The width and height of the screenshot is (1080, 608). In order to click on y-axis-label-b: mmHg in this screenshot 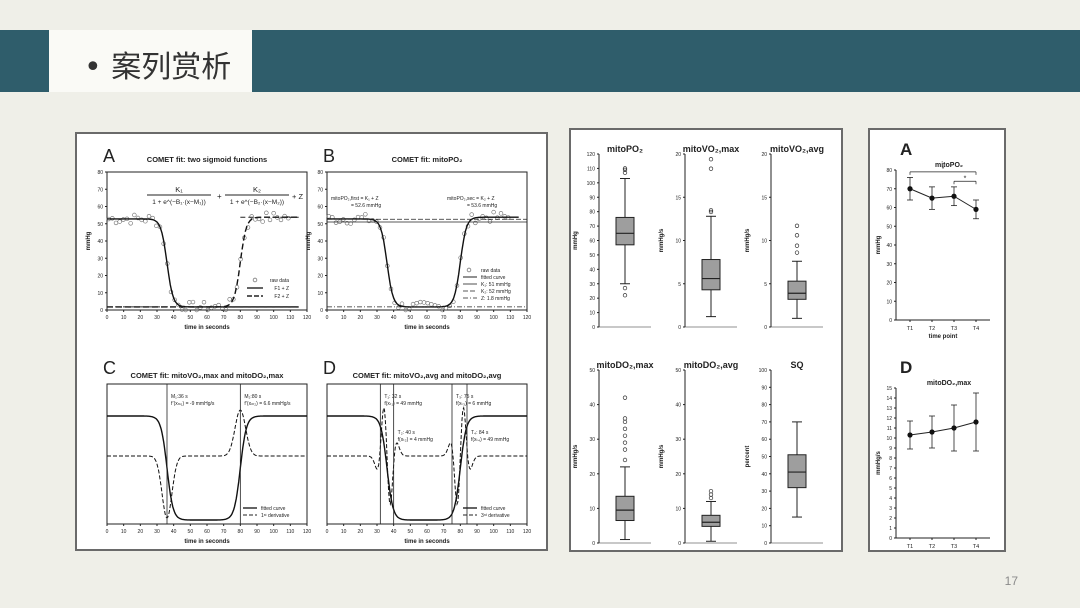, I will do `click(309, 240)`.